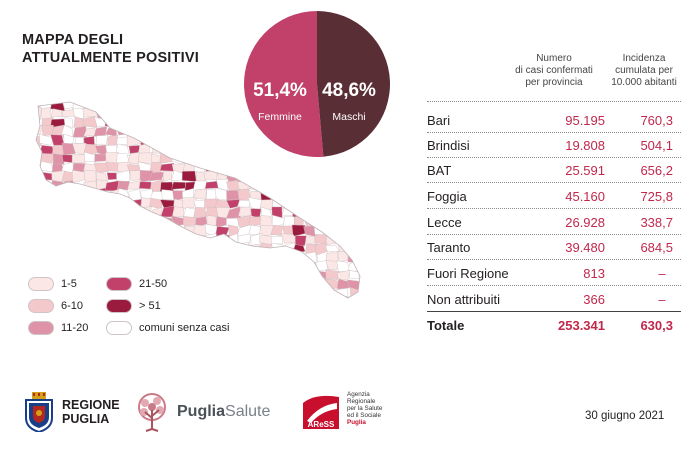 The width and height of the screenshot is (696, 464). I want to click on puglia-salute-bold: Puglia, so click(201, 411).